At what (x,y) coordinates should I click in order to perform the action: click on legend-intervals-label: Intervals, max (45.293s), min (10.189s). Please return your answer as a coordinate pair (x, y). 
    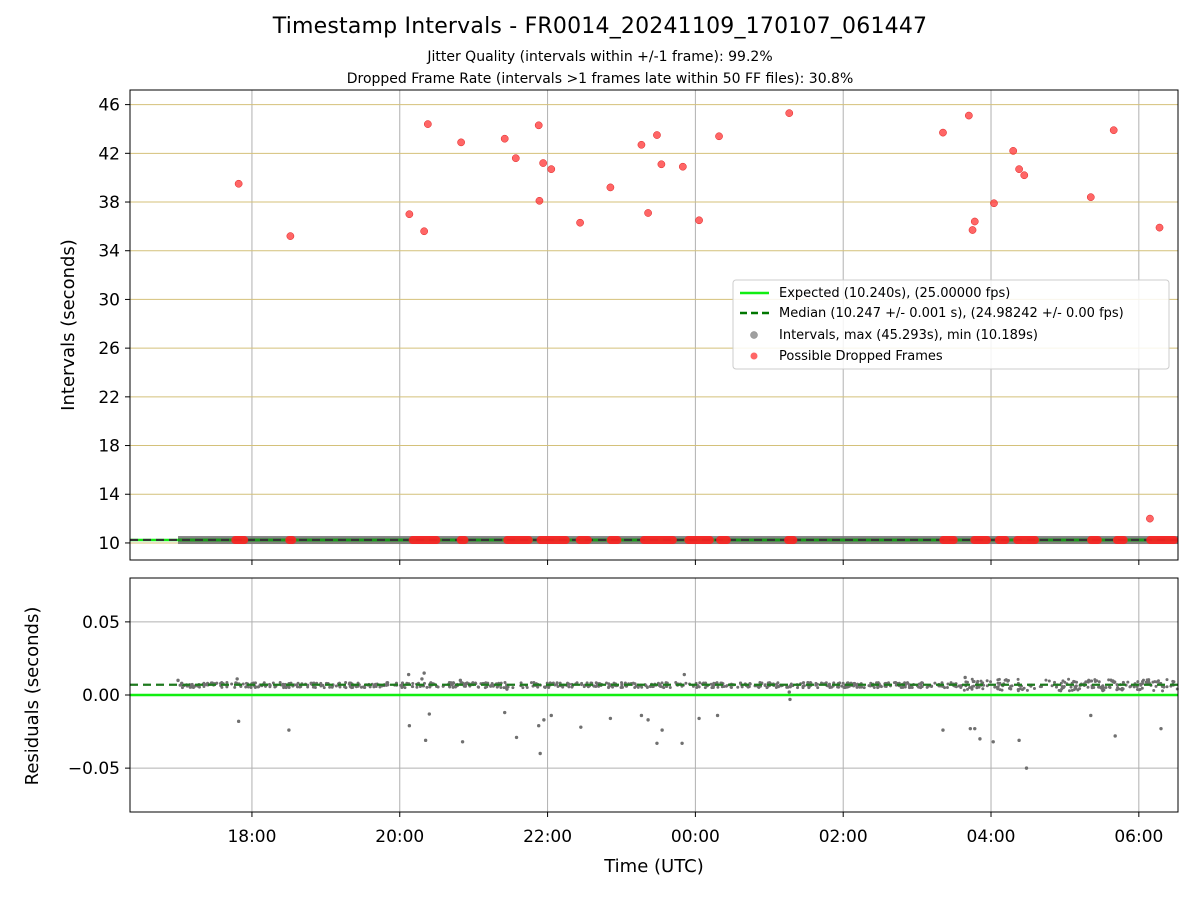
    Looking at the image, I should click on (908, 335).